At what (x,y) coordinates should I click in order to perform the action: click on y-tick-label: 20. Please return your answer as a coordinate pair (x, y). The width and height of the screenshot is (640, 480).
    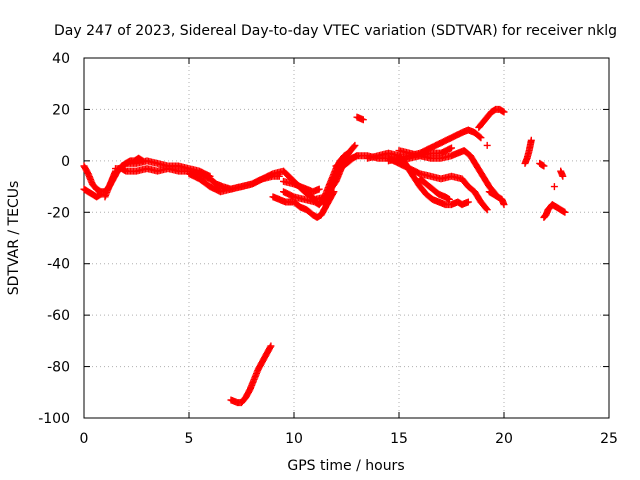
    Looking at the image, I should click on (61, 110).